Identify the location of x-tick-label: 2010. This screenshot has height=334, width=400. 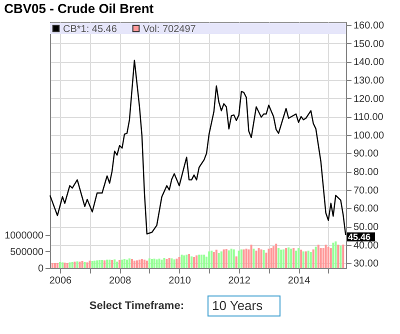
(180, 281).